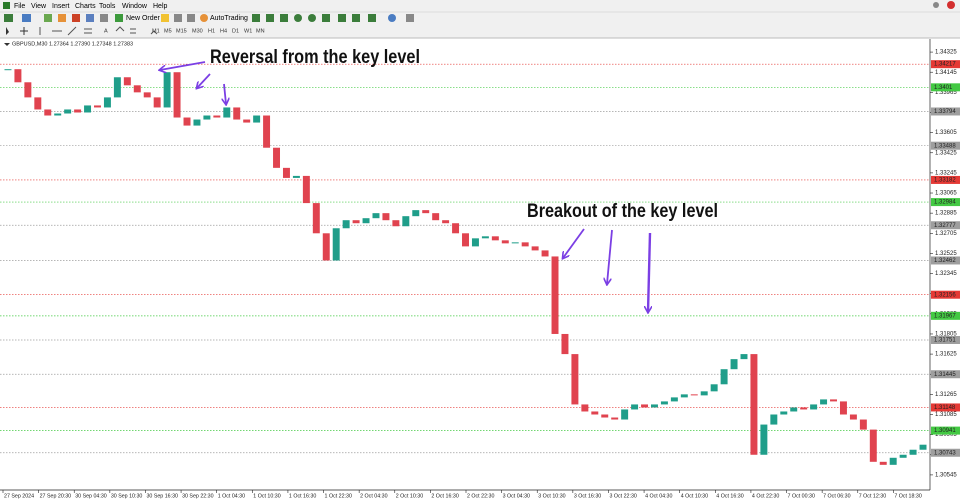 Image resolution: width=960 pixels, height=502 pixels. What do you see at coordinates (39, 6) in the screenshot?
I see `menu-item: View` at bounding box center [39, 6].